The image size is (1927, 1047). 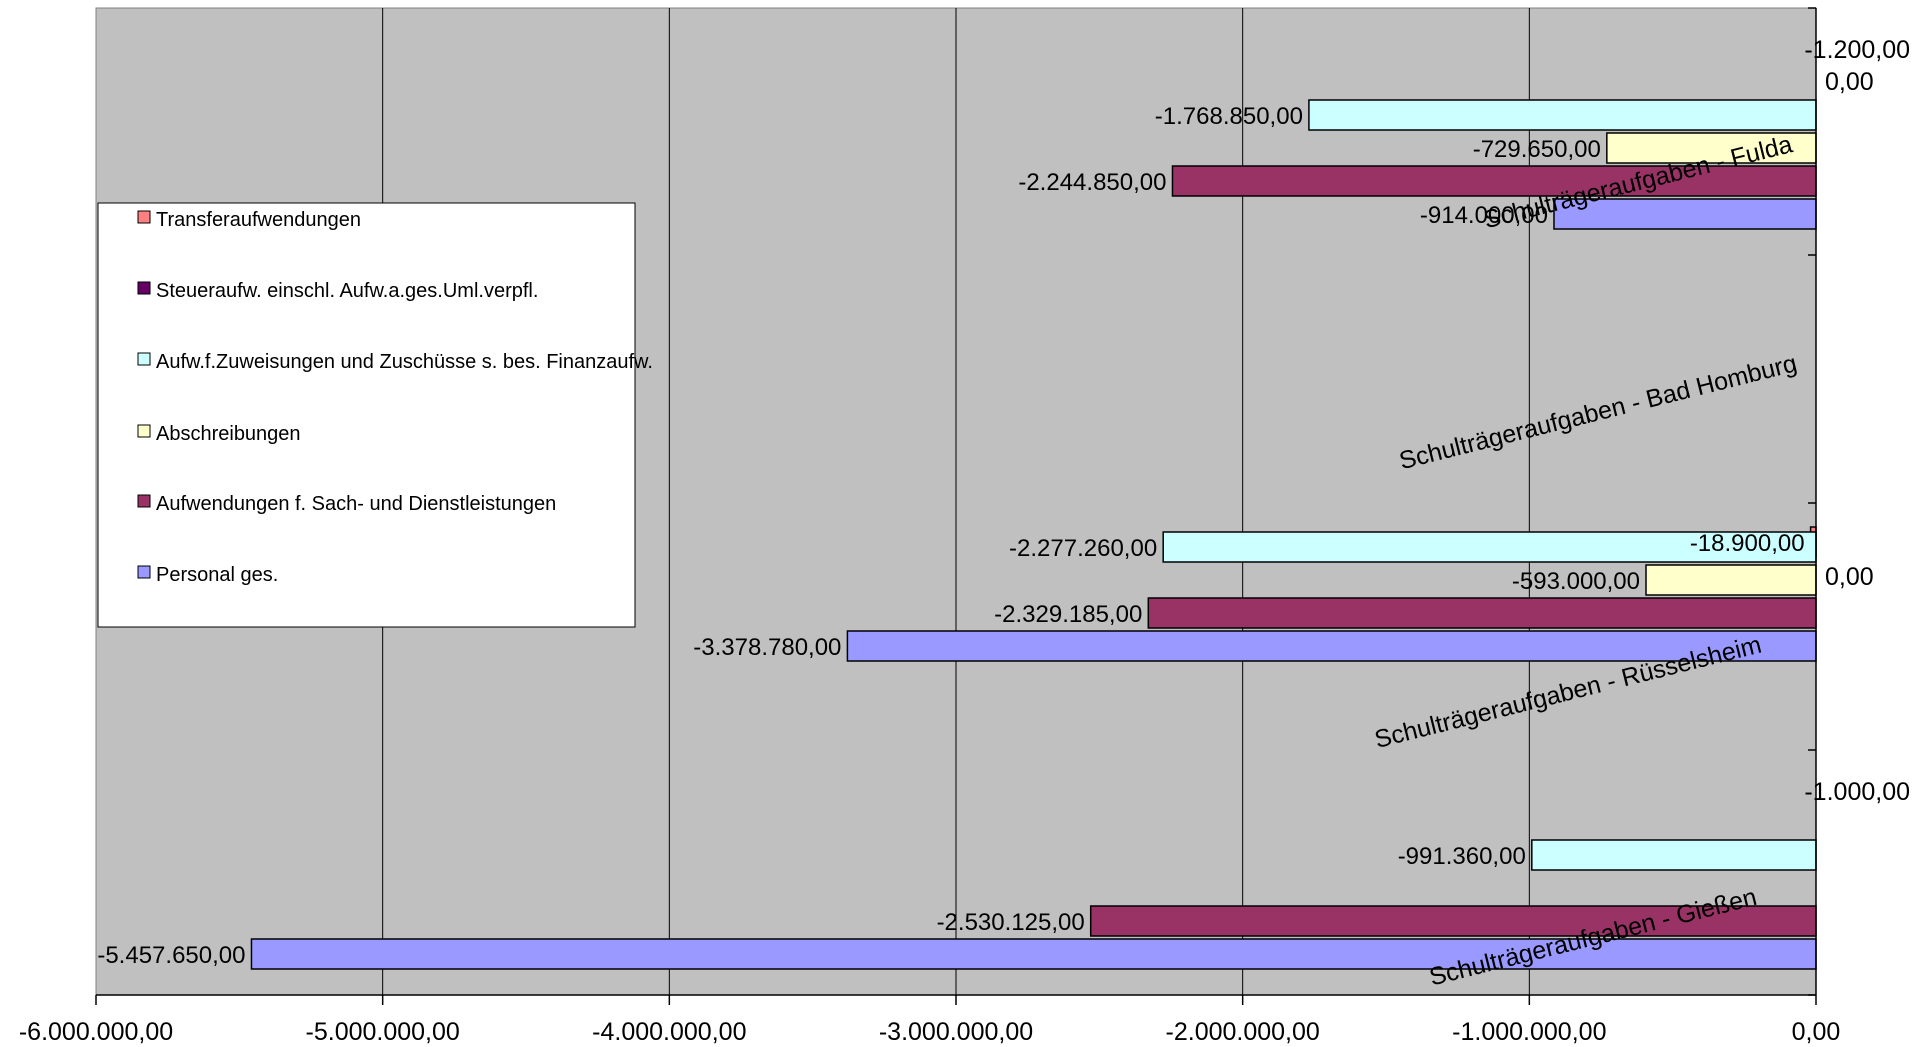 I want to click on data-label: -2.277.260,00, so click(x=1083, y=548).